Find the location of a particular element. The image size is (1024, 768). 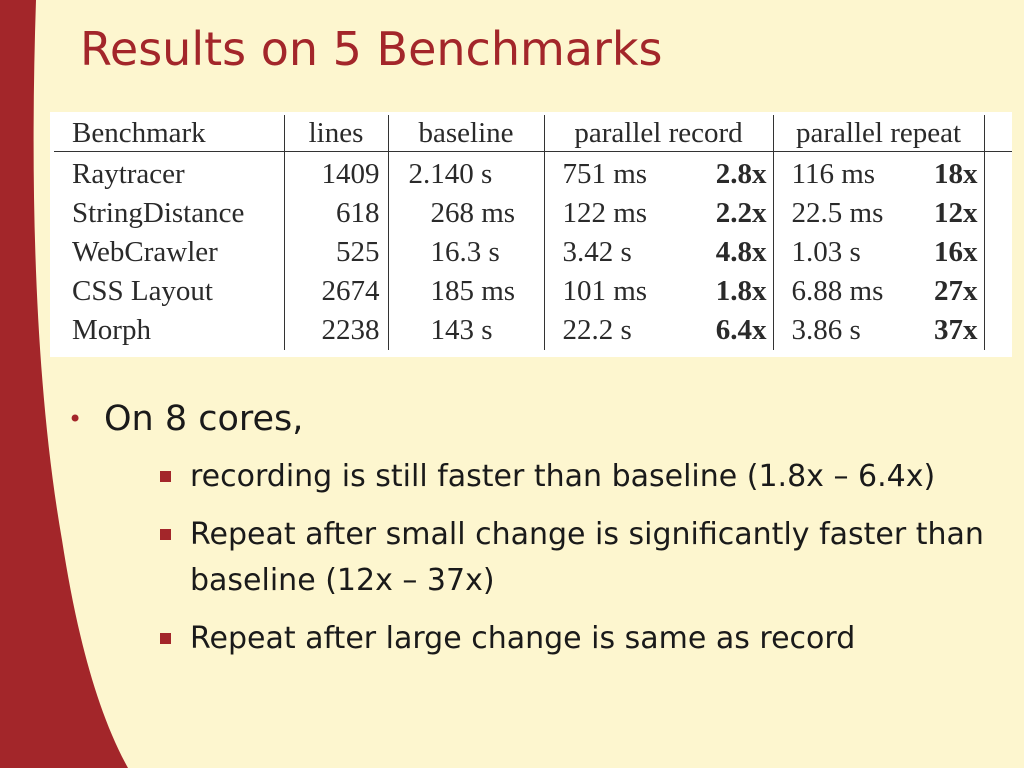

cell-repeat-speedup: 12x is located at coordinates (956, 213).